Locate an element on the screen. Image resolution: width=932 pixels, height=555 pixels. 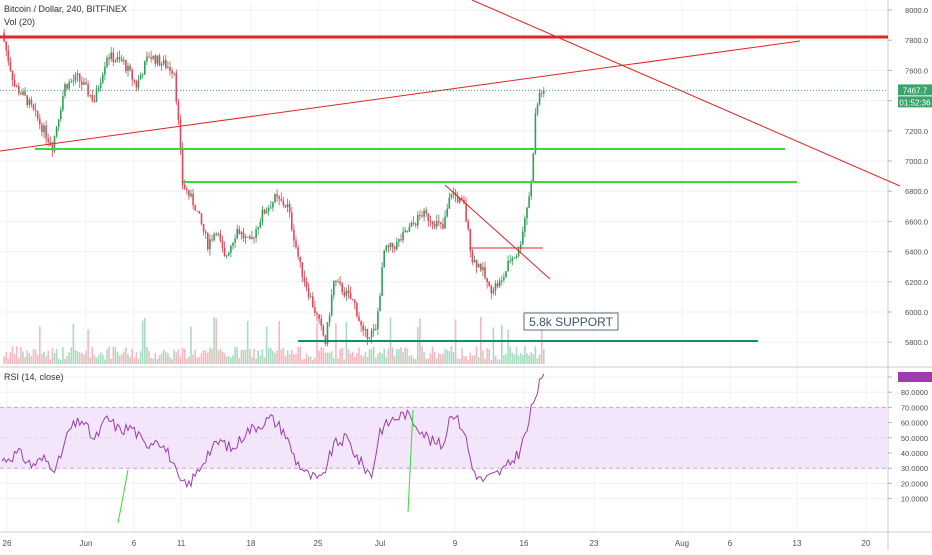
rsi-tick-label: 40.0000 is located at coordinates (914, 453).